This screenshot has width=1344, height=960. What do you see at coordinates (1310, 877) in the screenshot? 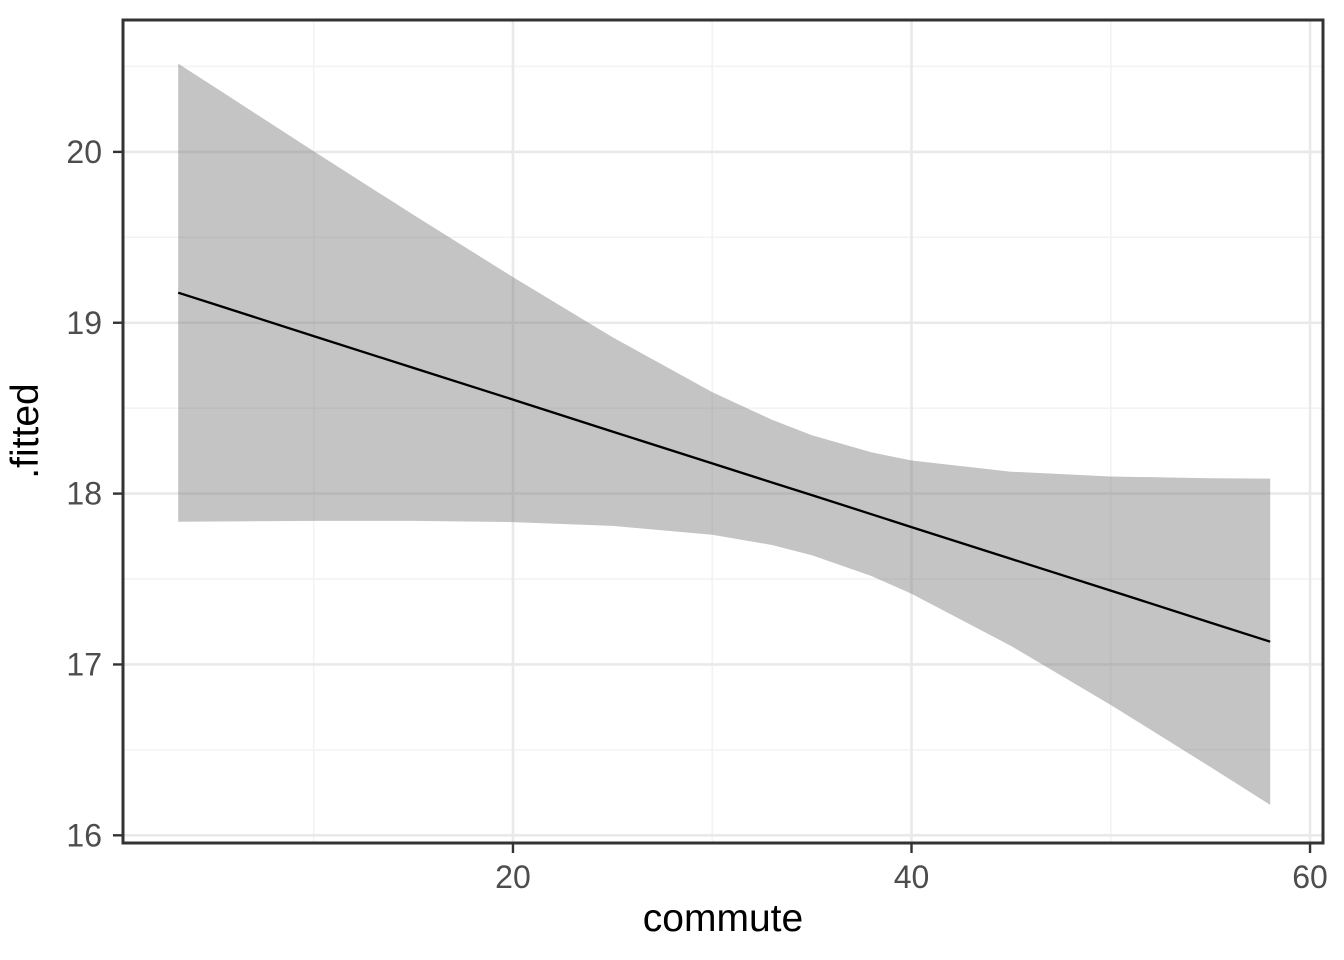
I see `x-tick-label: 60` at bounding box center [1310, 877].